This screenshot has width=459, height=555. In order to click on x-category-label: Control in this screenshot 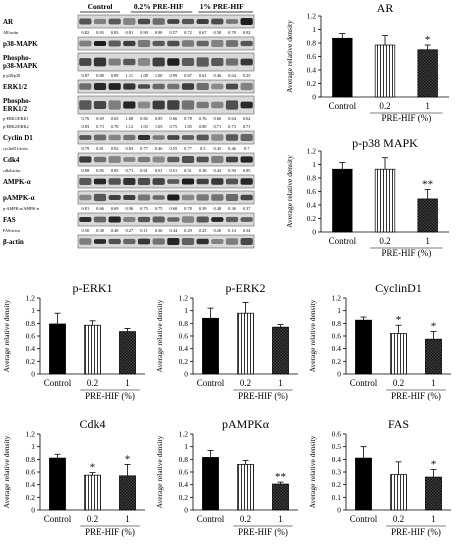, I will do `click(343, 106)`.